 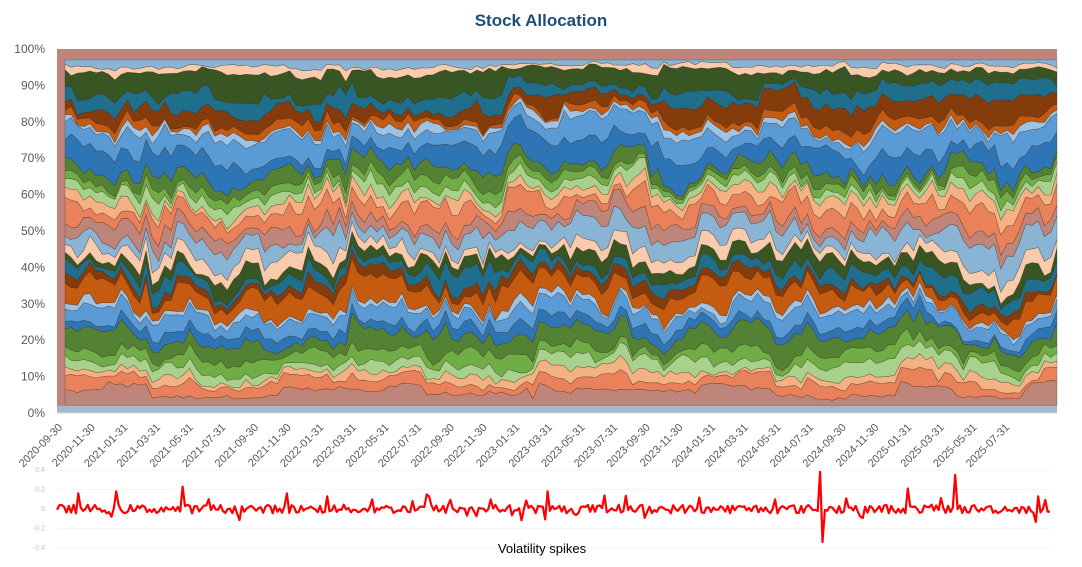 I want to click on vol-y-tick-label: -0.4, so click(x=39, y=548).